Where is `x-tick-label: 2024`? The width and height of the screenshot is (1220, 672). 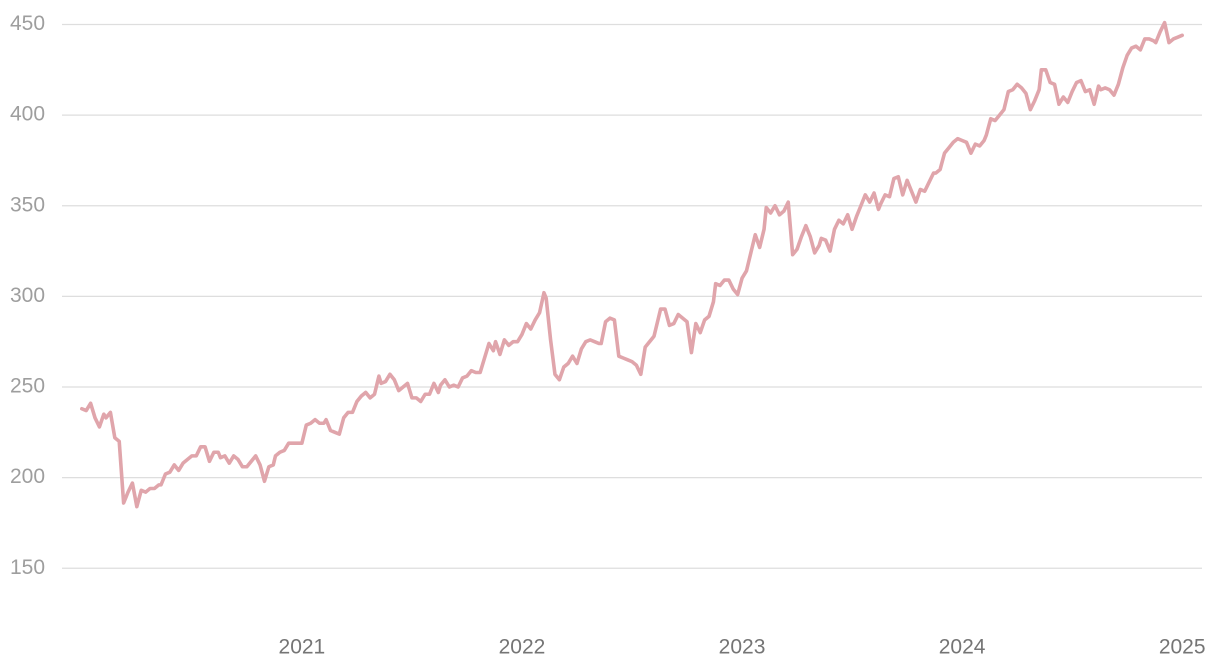 x-tick-label: 2024 is located at coordinates (962, 647).